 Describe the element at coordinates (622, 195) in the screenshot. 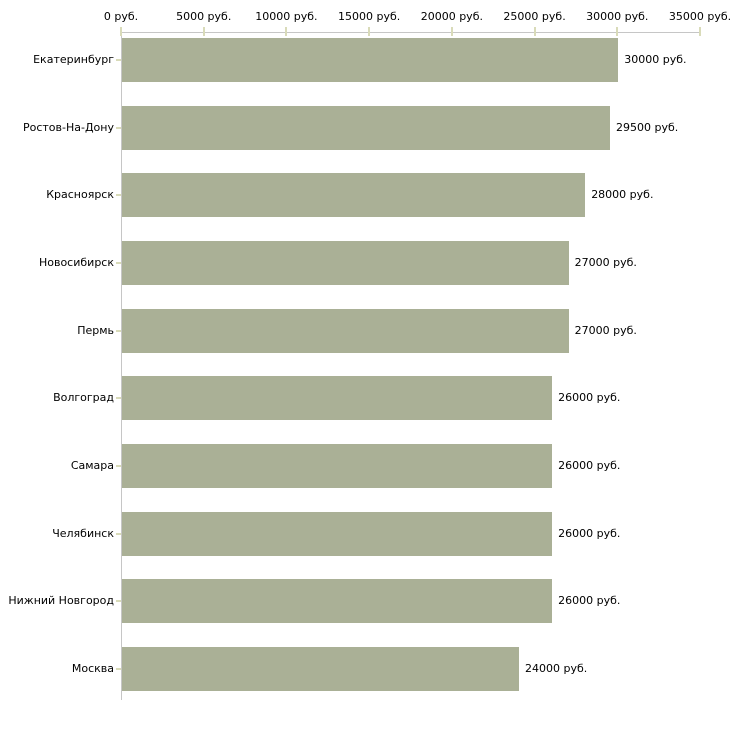

I see `value-label: 28000 руб.` at that location.